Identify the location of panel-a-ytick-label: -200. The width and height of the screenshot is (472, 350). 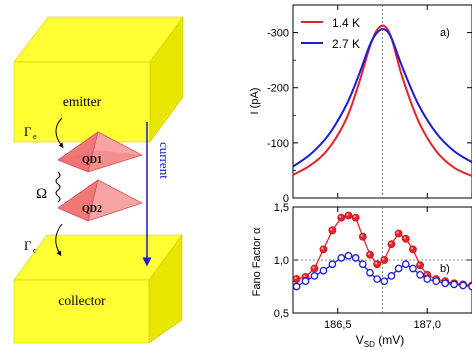
(278, 89).